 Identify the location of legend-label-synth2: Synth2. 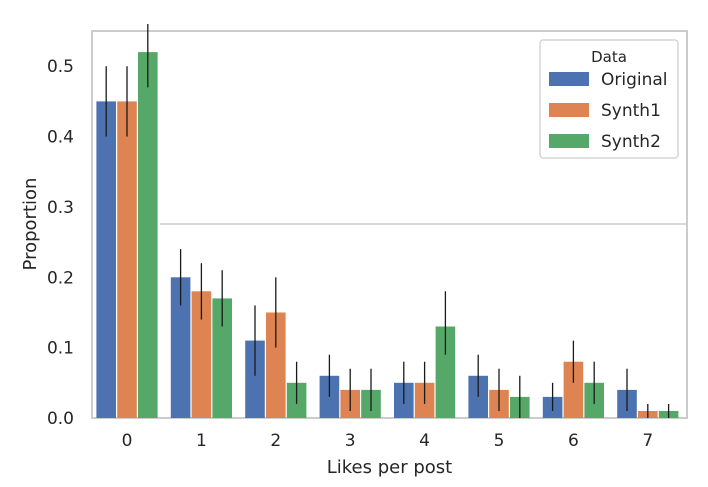
(631, 142).